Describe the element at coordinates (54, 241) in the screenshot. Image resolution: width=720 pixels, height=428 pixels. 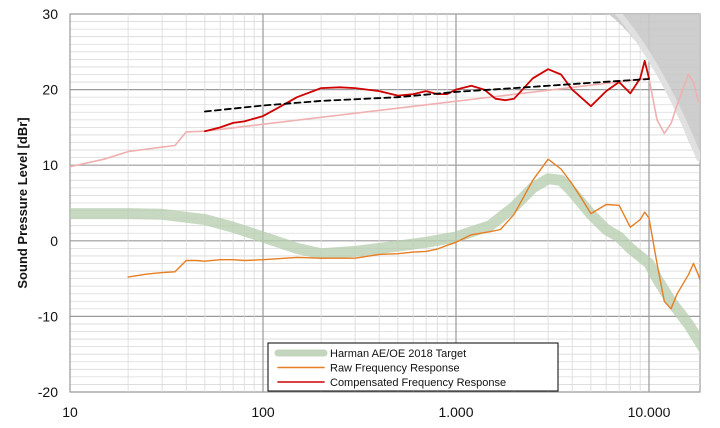
I see `y-tick-label: 0` at that location.